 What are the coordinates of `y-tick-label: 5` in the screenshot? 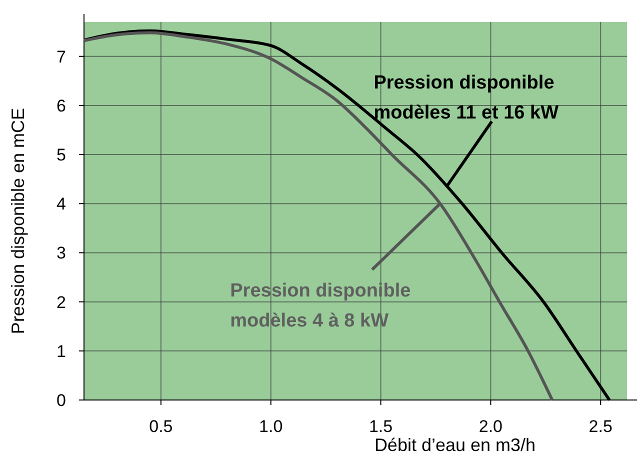 It's located at (61, 155).